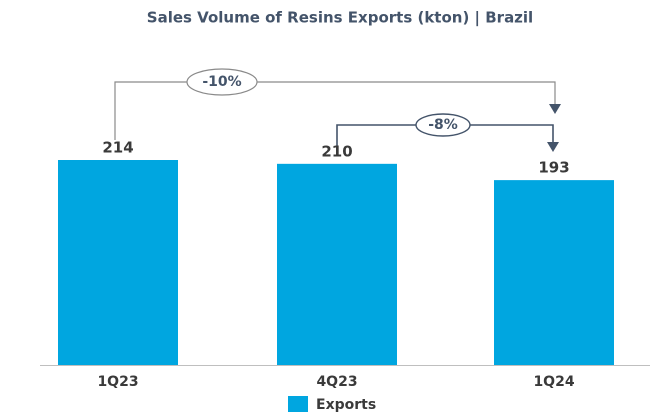  What do you see at coordinates (117, 382) in the screenshot?
I see `x-tick-label: 1Q23` at bounding box center [117, 382].